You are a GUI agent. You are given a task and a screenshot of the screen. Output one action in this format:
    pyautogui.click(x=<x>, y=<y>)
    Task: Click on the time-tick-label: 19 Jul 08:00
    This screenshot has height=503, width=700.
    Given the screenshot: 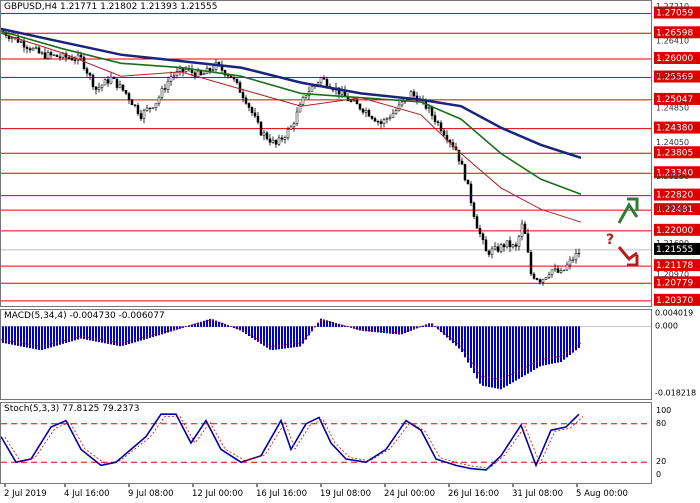 What is the action you would take?
    pyautogui.click(x=345, y=494)
    